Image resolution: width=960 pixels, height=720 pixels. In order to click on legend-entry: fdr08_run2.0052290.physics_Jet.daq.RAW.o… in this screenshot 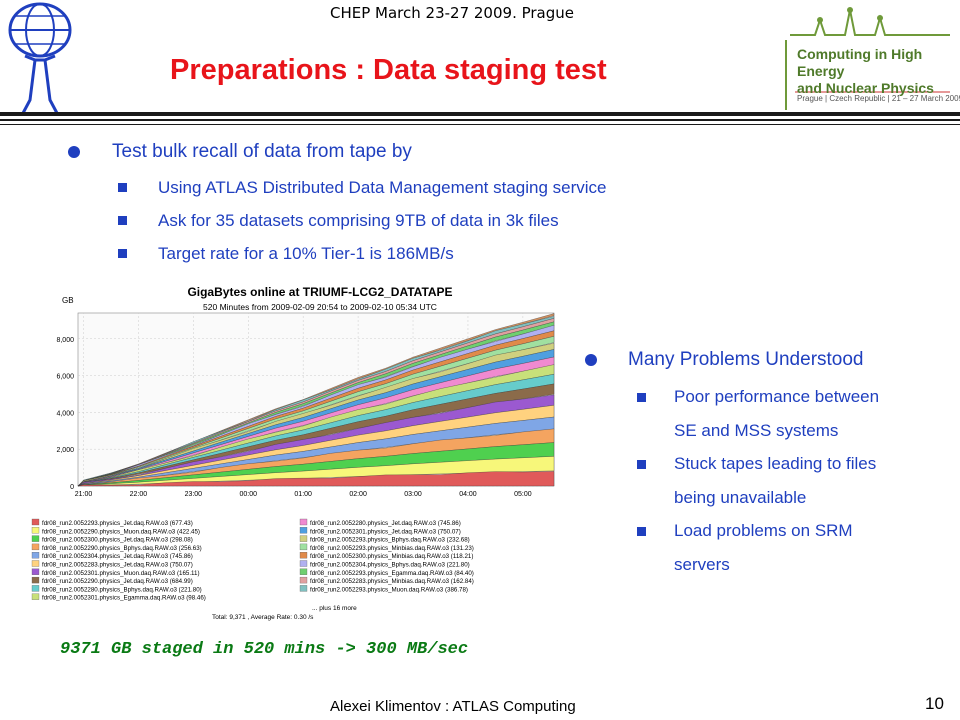, I will do `click(117, 581)`.